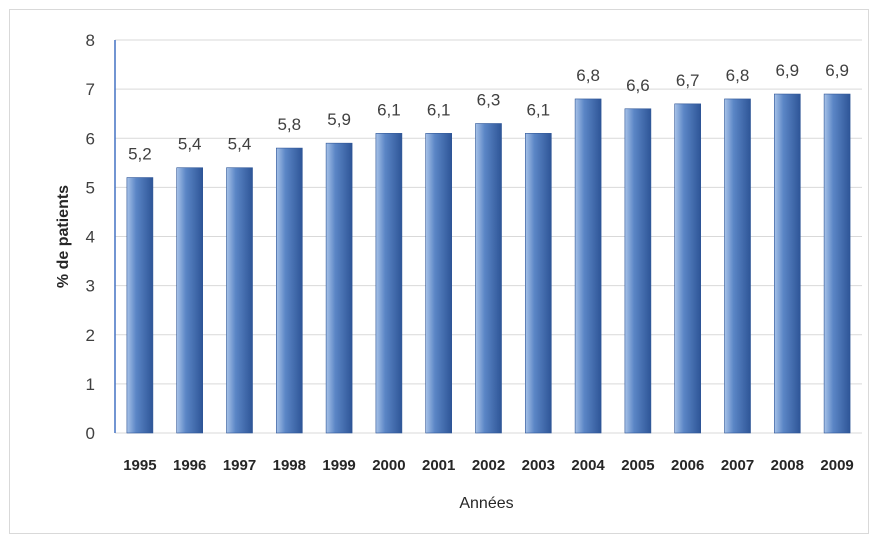  Describe the element at coordinates (588, 75) in the screenshot. I see `data-label-2004: 6,8` at that location.